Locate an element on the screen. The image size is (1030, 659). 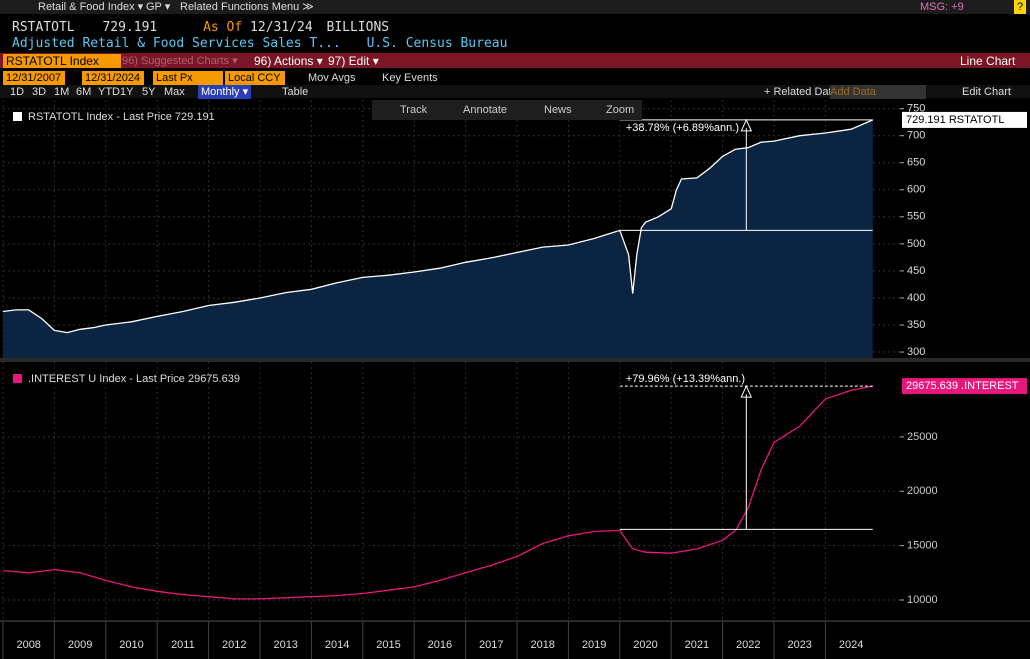
date: 12/31/24 is located at coordinates (281, 27).